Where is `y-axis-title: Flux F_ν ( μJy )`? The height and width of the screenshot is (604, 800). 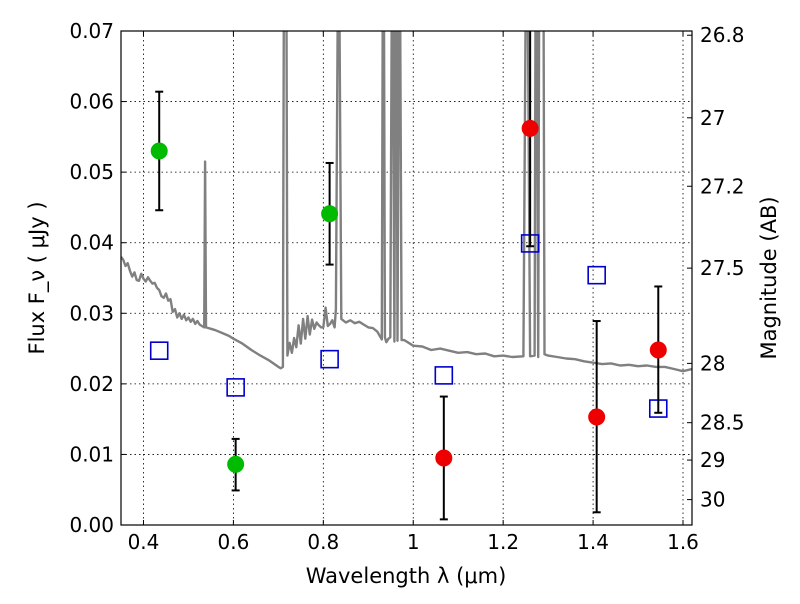
y-axis-title: Flux F_ν ( μJy ) is located at coordinates (37, 277).